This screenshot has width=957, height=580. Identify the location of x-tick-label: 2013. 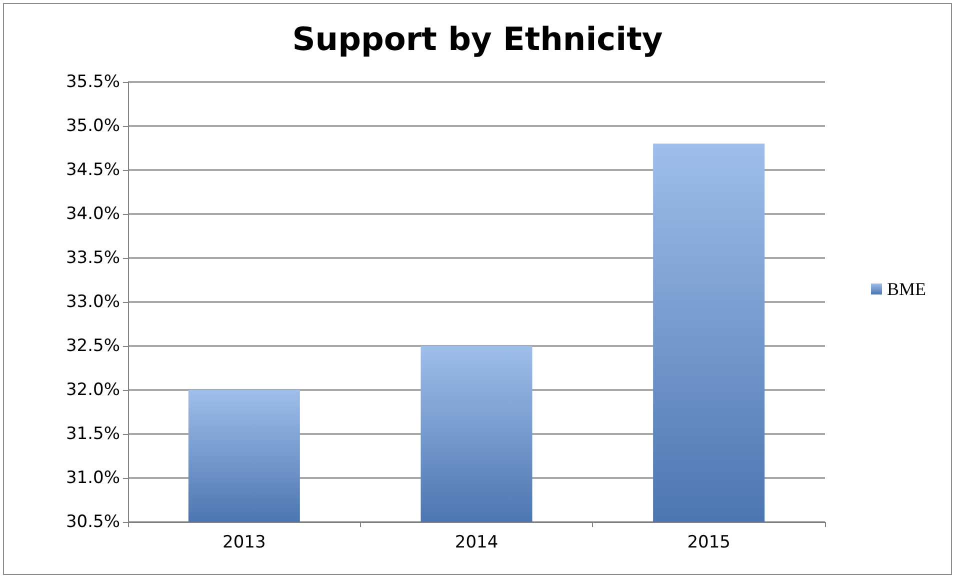
(244, 542).